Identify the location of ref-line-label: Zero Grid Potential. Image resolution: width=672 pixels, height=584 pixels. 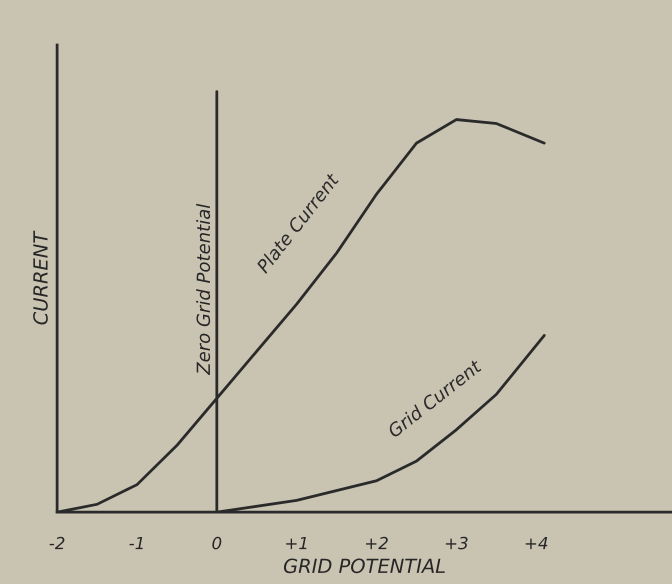
(203, 290).